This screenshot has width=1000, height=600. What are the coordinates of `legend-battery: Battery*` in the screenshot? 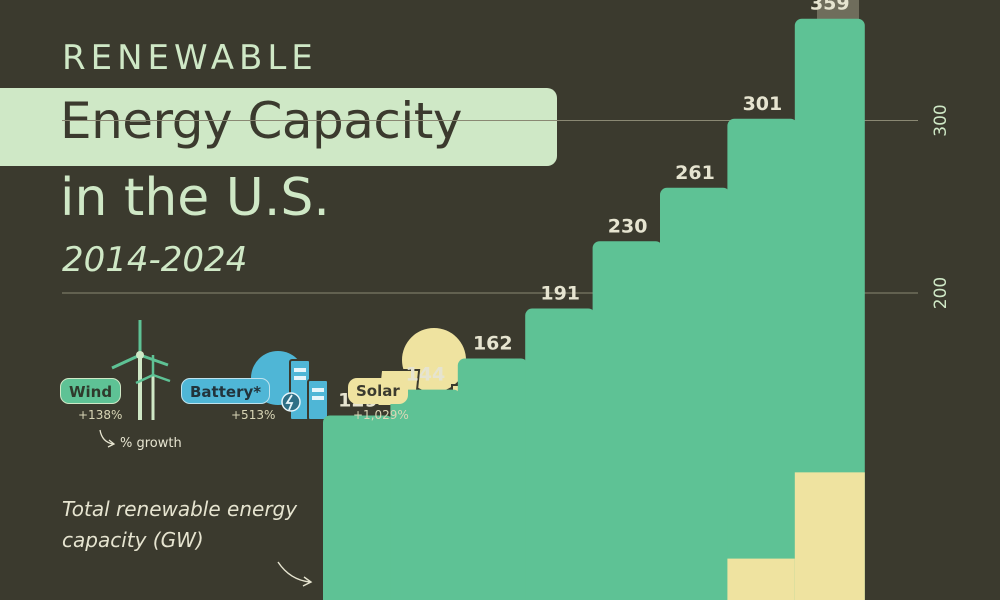 It's located at (226, 391).